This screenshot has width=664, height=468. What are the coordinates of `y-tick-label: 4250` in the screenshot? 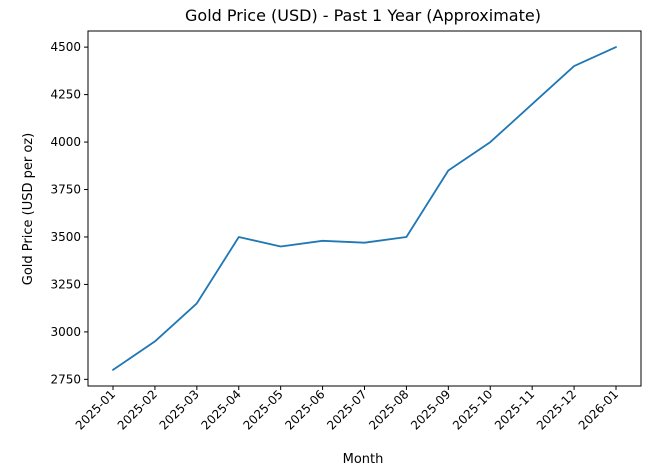 It's located at (65, 95).